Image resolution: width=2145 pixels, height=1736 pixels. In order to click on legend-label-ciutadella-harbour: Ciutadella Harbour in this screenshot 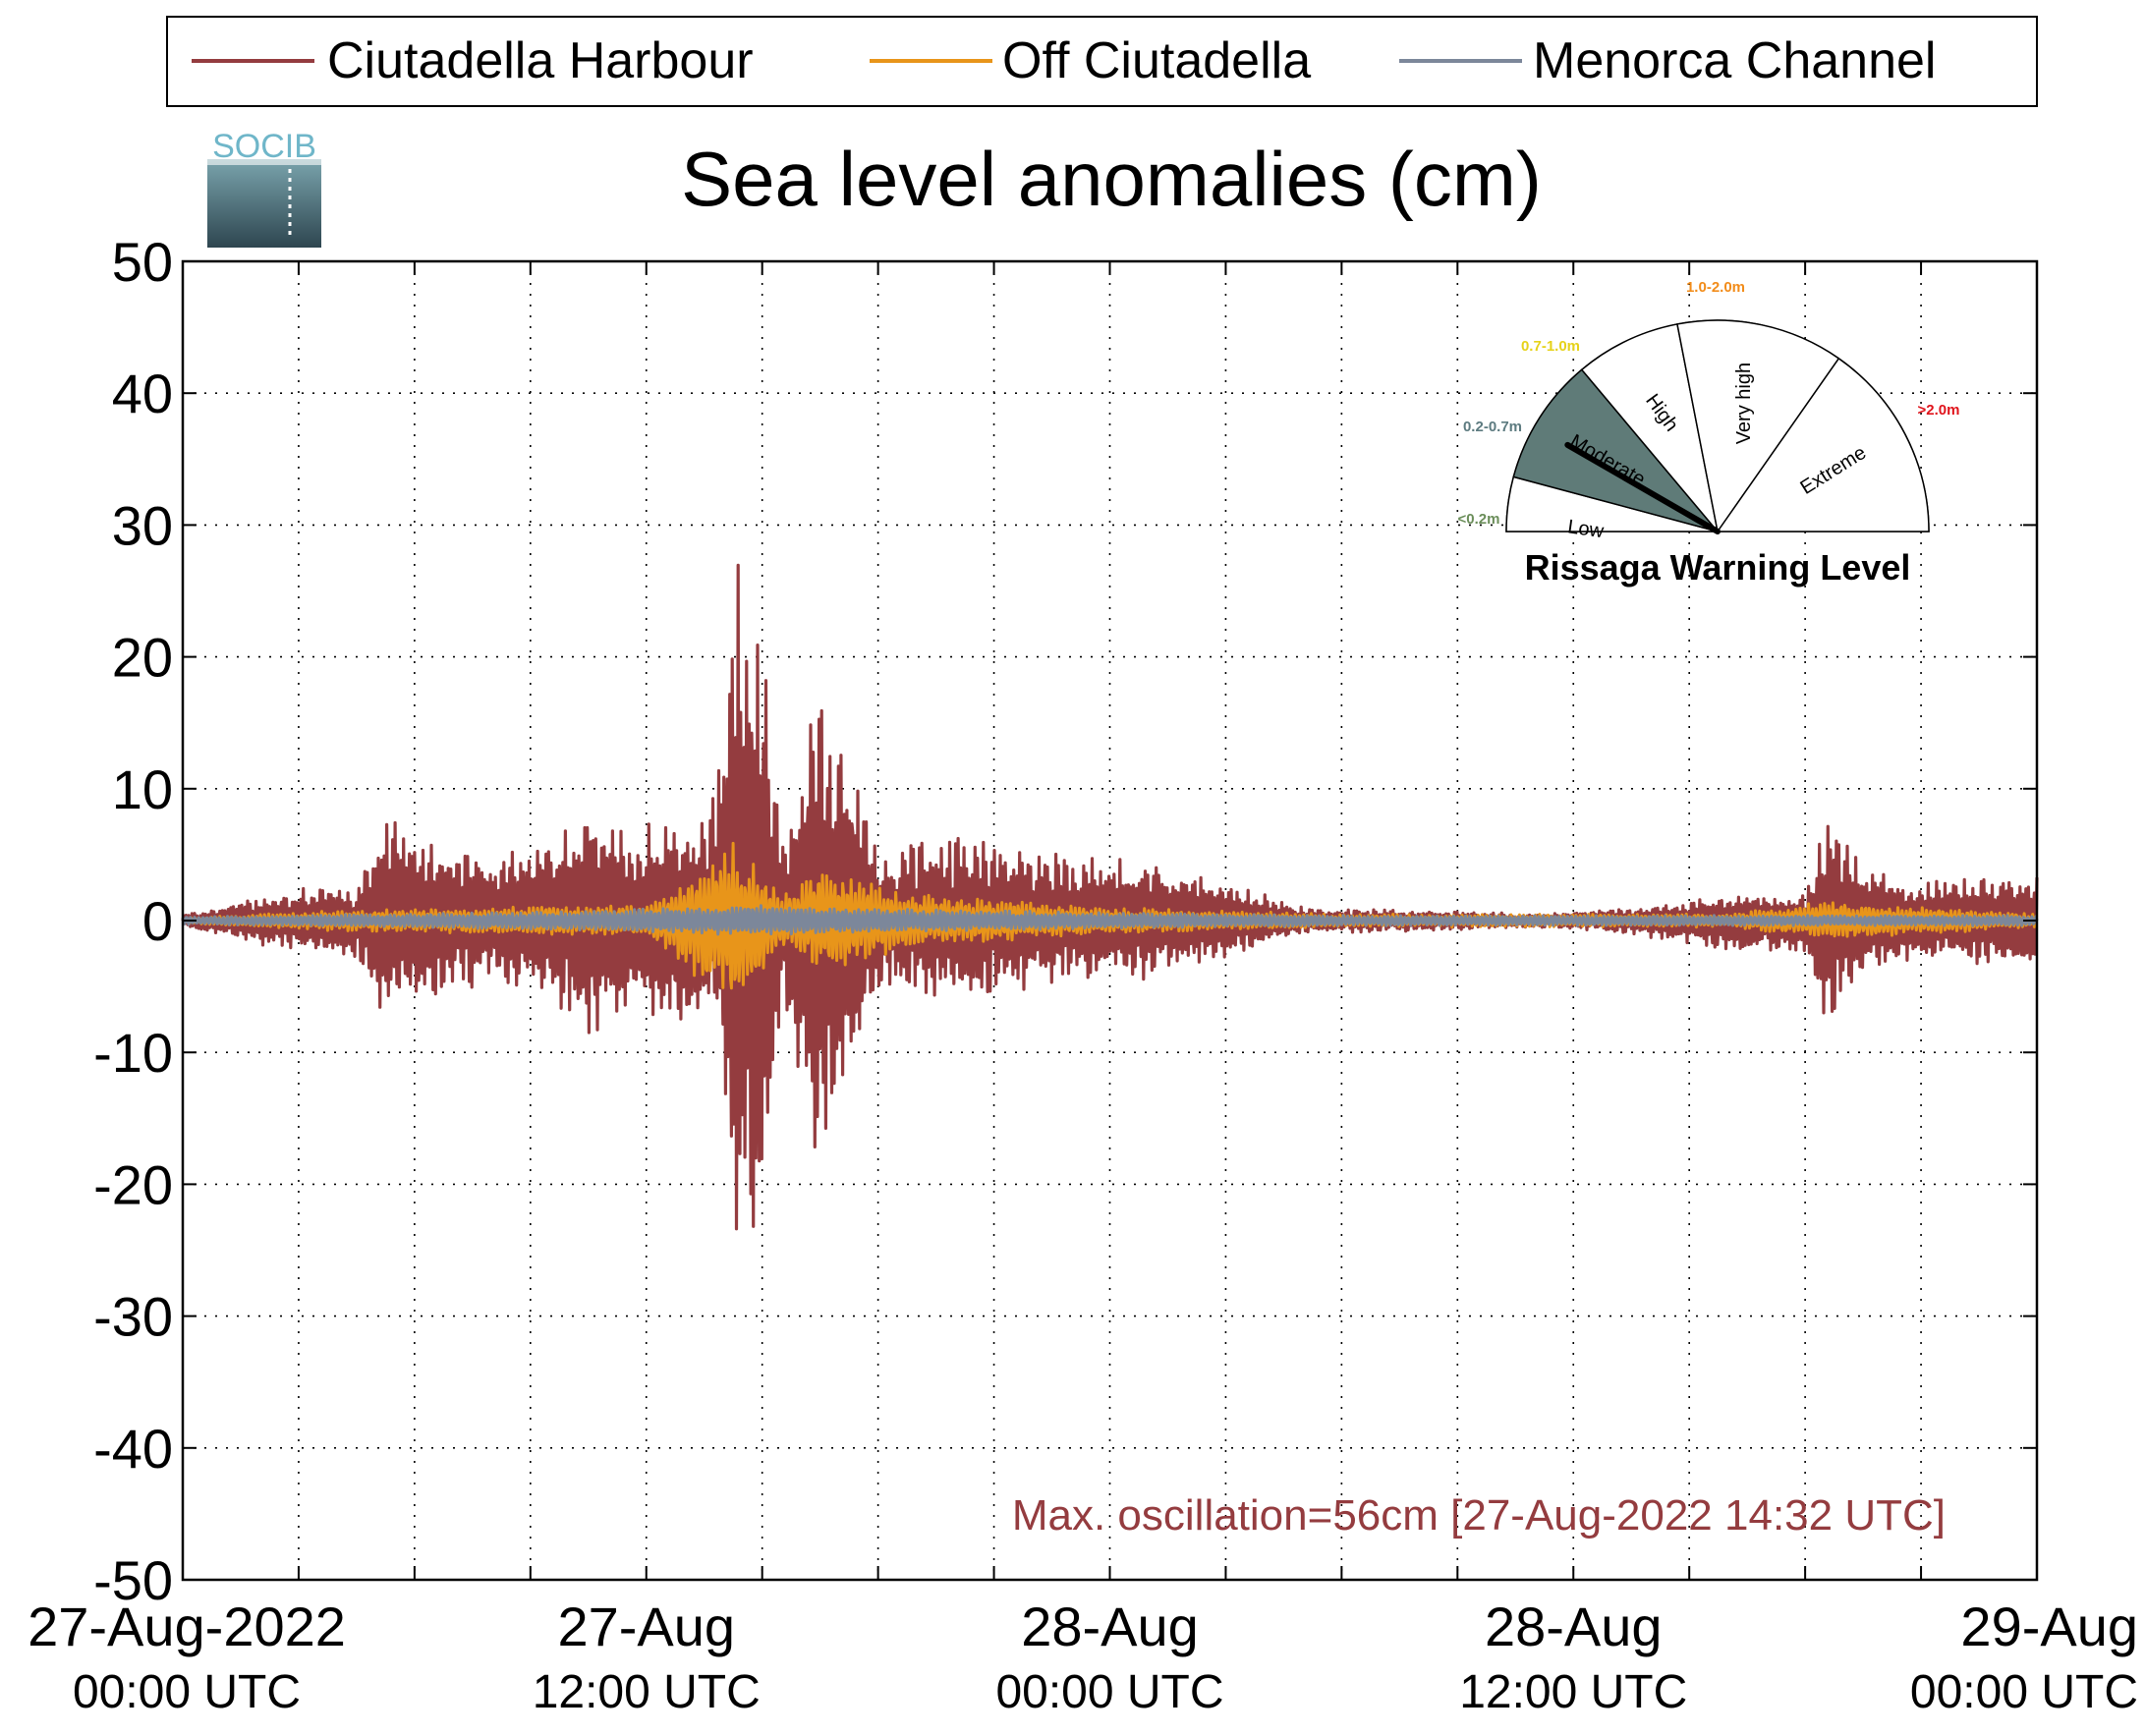, I will do `click(540, 60)`.